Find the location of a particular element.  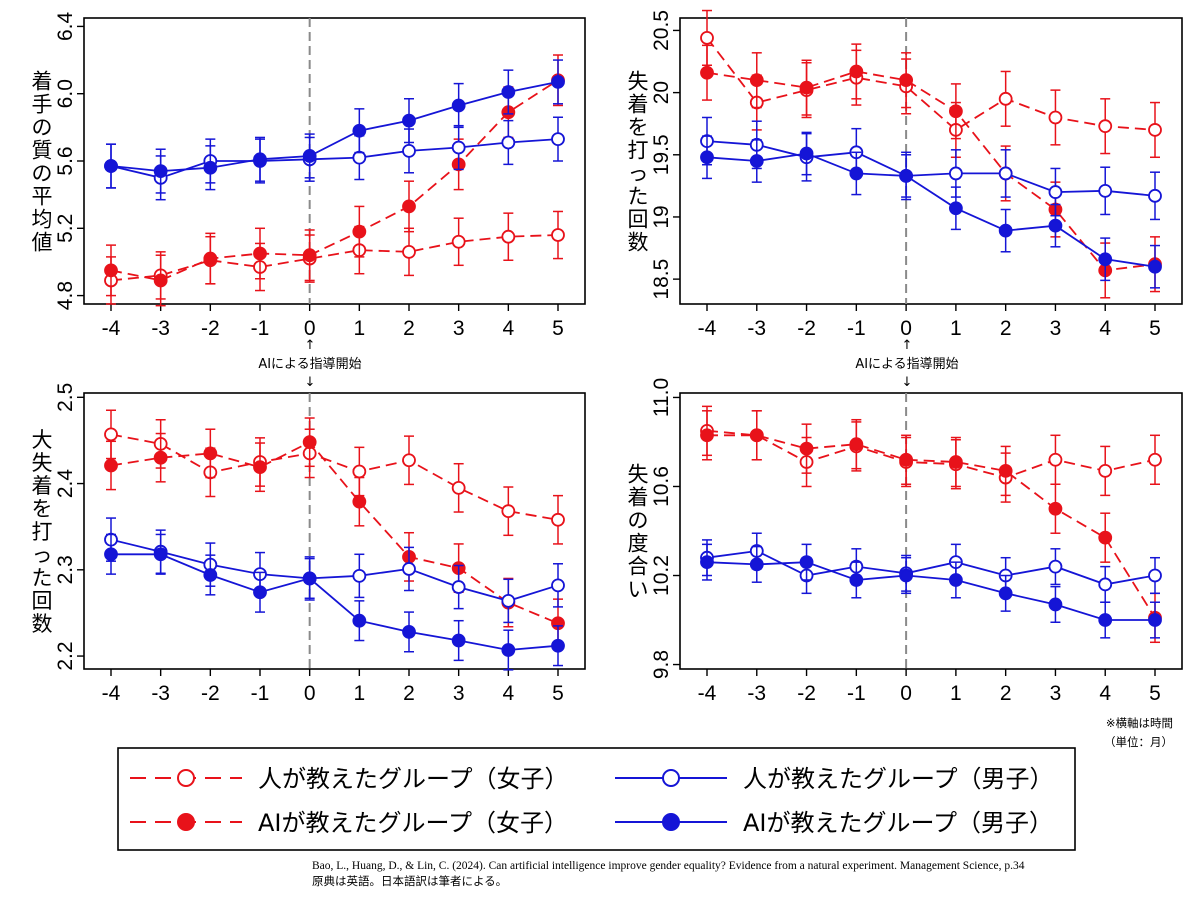

axis-note-line1: ※横軸は時間 is located at coordinates (1139, 723).